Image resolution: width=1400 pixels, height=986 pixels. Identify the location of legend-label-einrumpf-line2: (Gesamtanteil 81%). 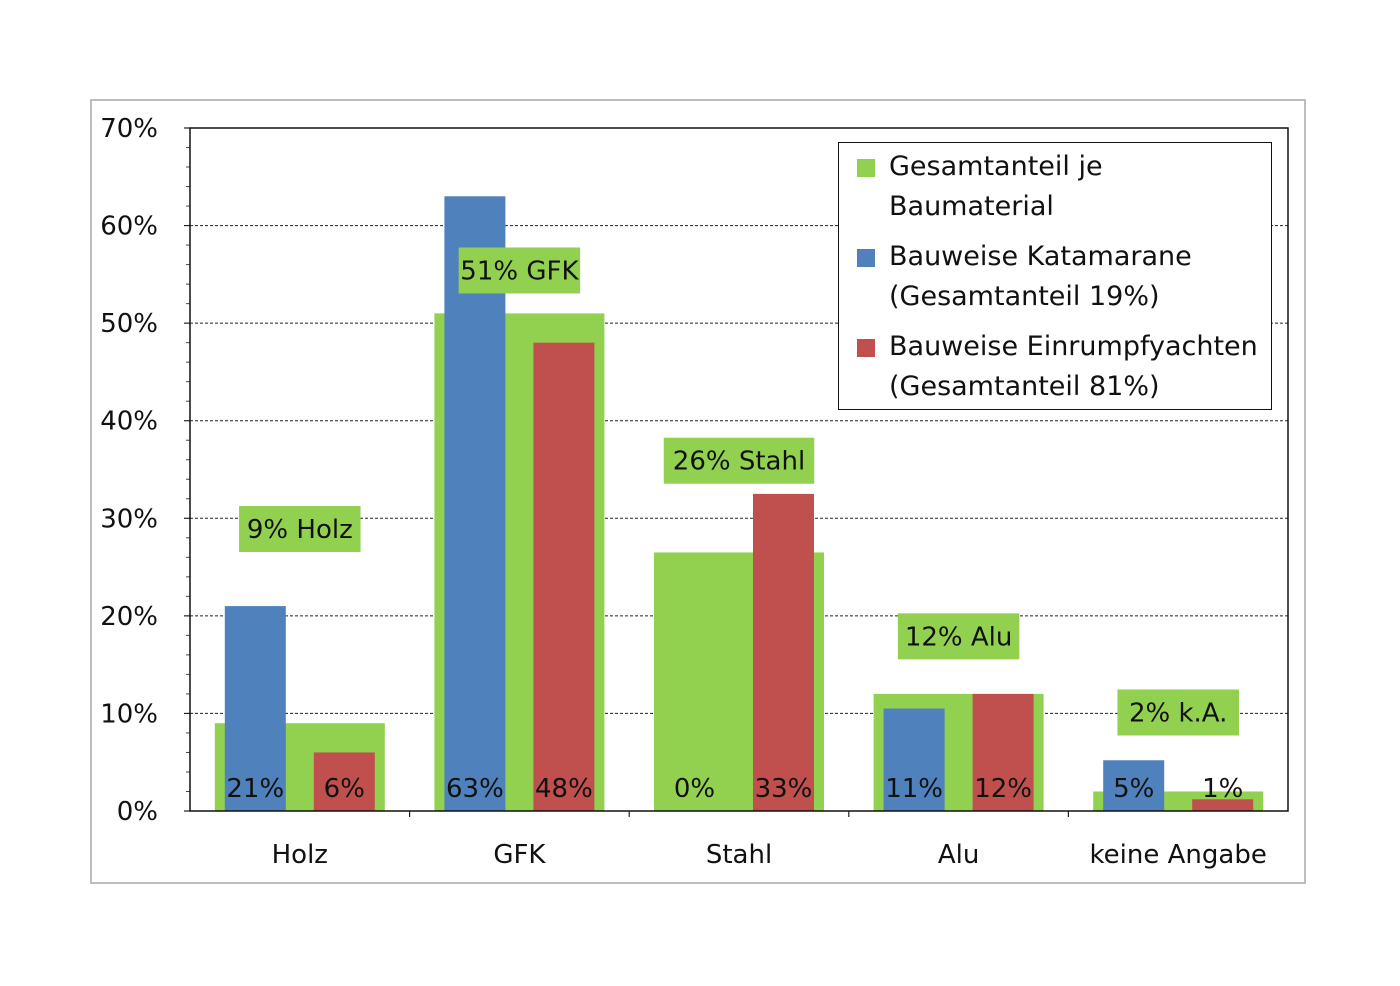
(1024, 386).